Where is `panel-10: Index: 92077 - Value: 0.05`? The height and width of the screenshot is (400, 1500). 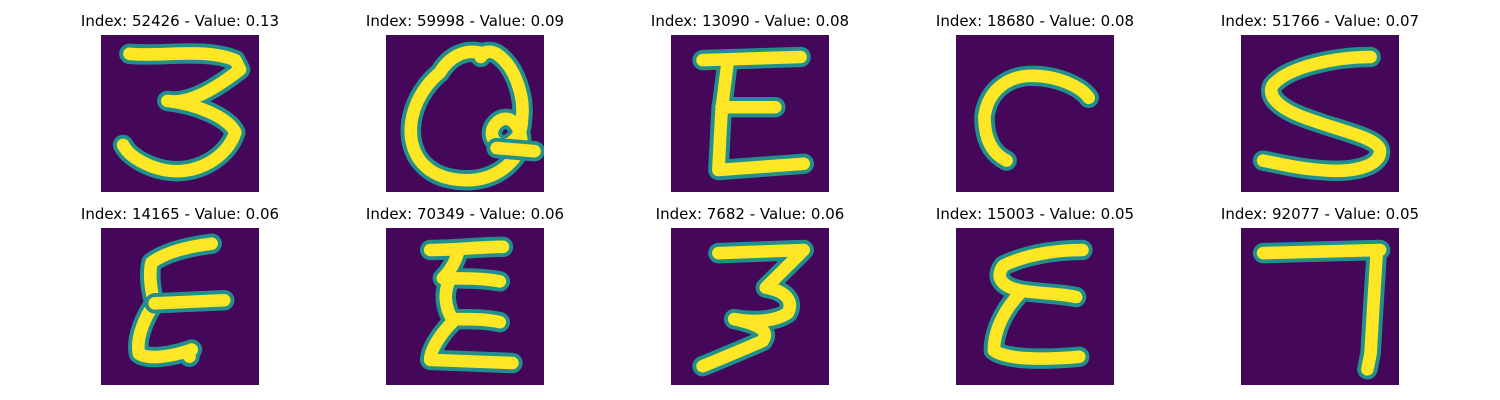 panel-10: Index: 92077 - Value: 0.05 is located at coordinates (1320, 294).